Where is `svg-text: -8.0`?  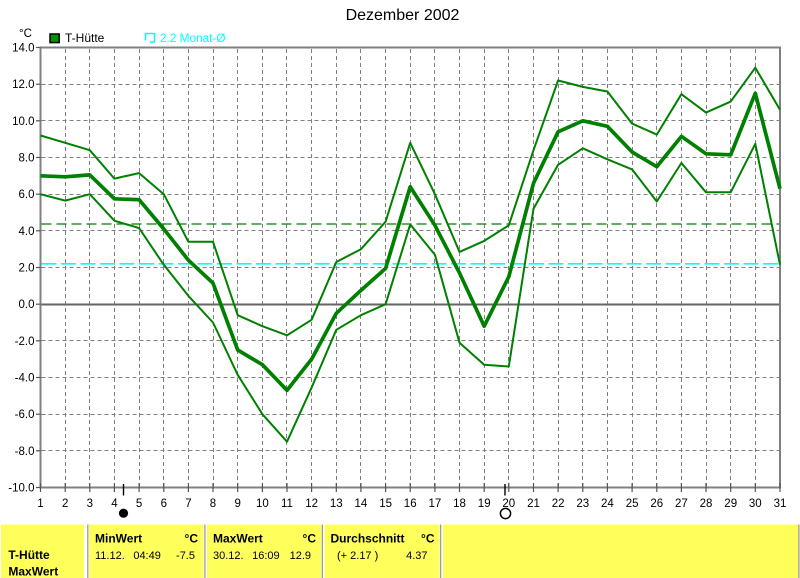
svg-text: -8.0 is located at coordinates (25, 452).